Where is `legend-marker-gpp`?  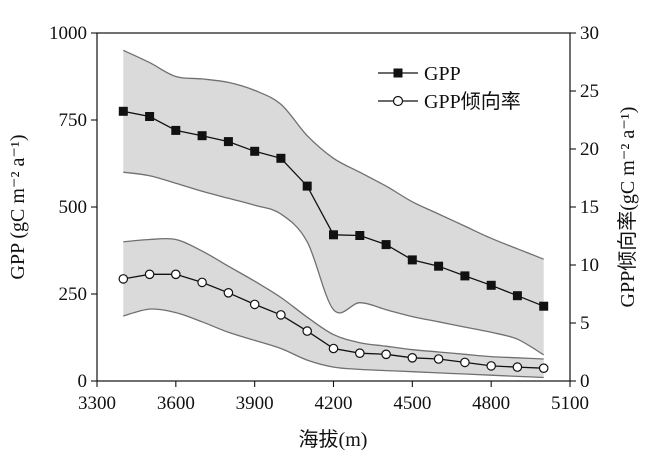 legend-marker-gpp is located at coordinates (398, 73).